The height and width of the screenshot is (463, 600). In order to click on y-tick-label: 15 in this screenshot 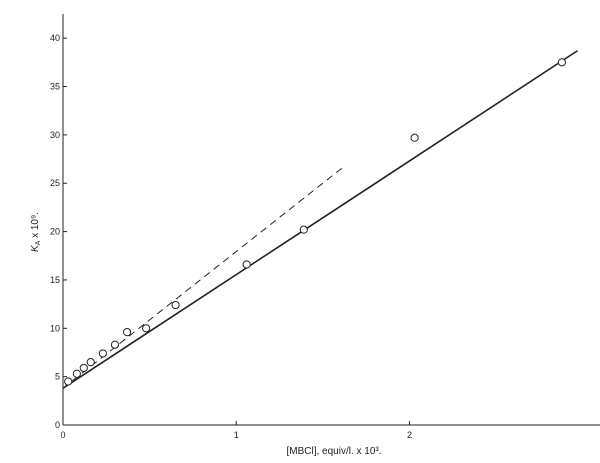, I will do `click(55, 280)`.